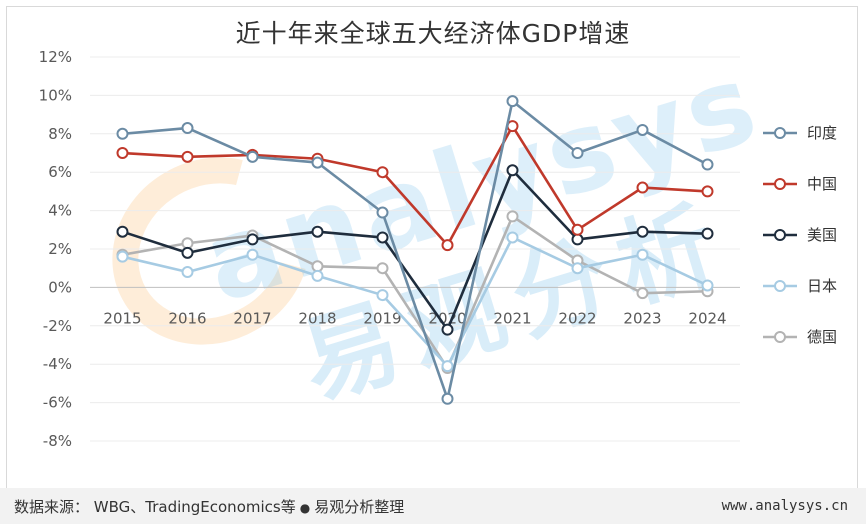 This screenshot has height=524, width=866. What do you see at coordinates (433, 33) in the screenshot?
I see `chart-title: 近十年来全球五大经济体GDP增速` at bounding box center [433, 33].